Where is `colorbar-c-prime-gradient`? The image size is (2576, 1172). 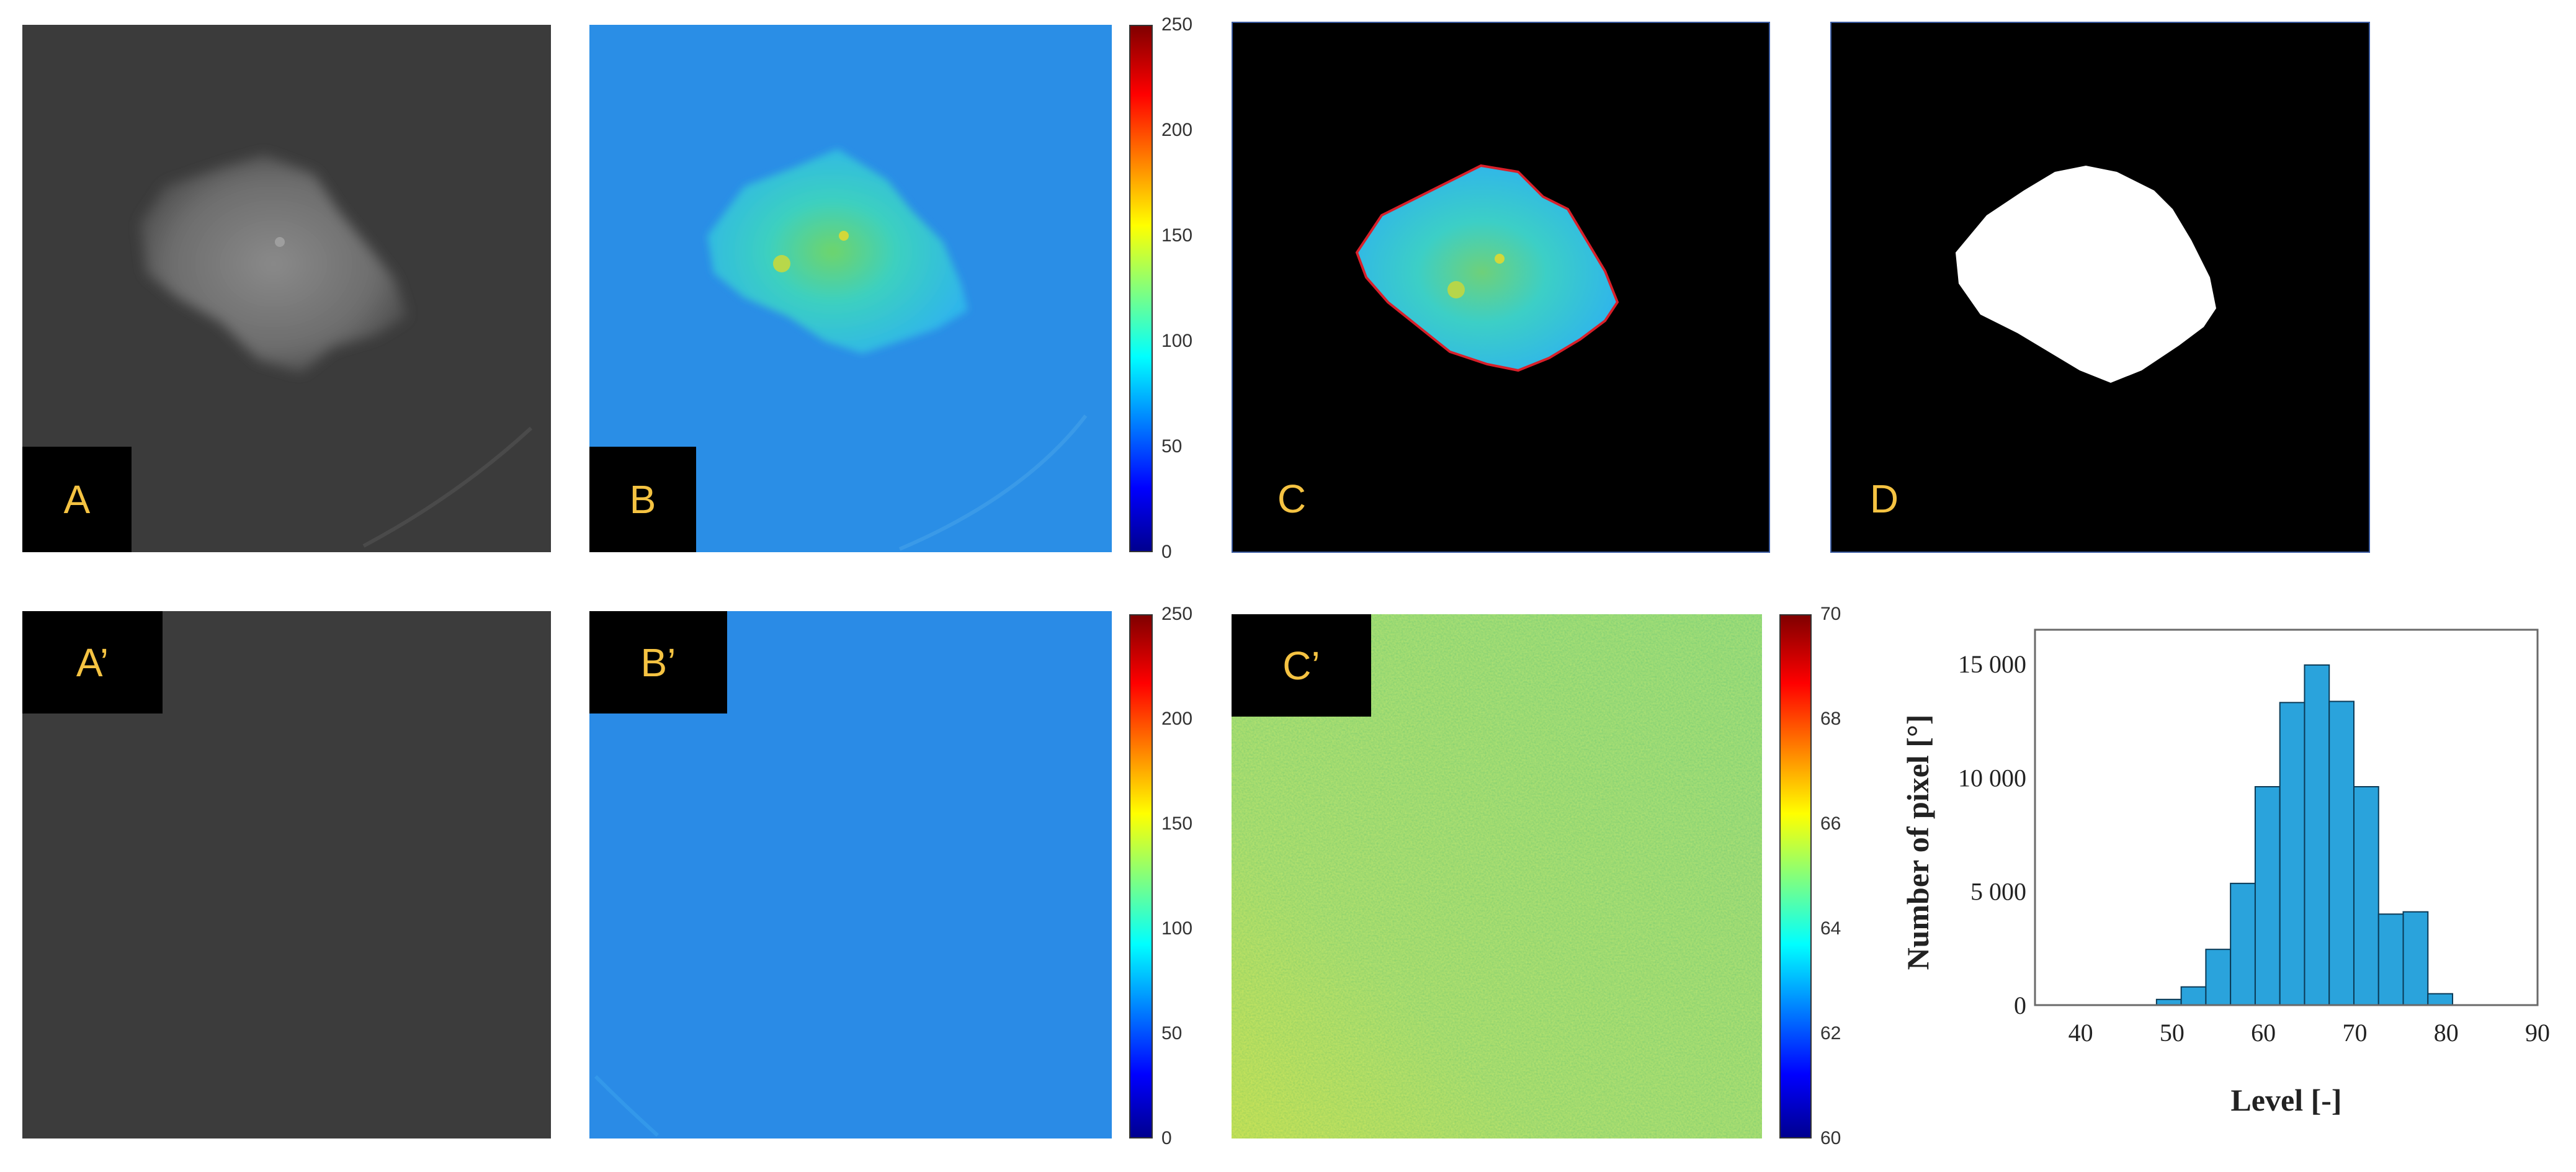 colorbar-c-prime-gradient is located at coordinates (1795, 876).